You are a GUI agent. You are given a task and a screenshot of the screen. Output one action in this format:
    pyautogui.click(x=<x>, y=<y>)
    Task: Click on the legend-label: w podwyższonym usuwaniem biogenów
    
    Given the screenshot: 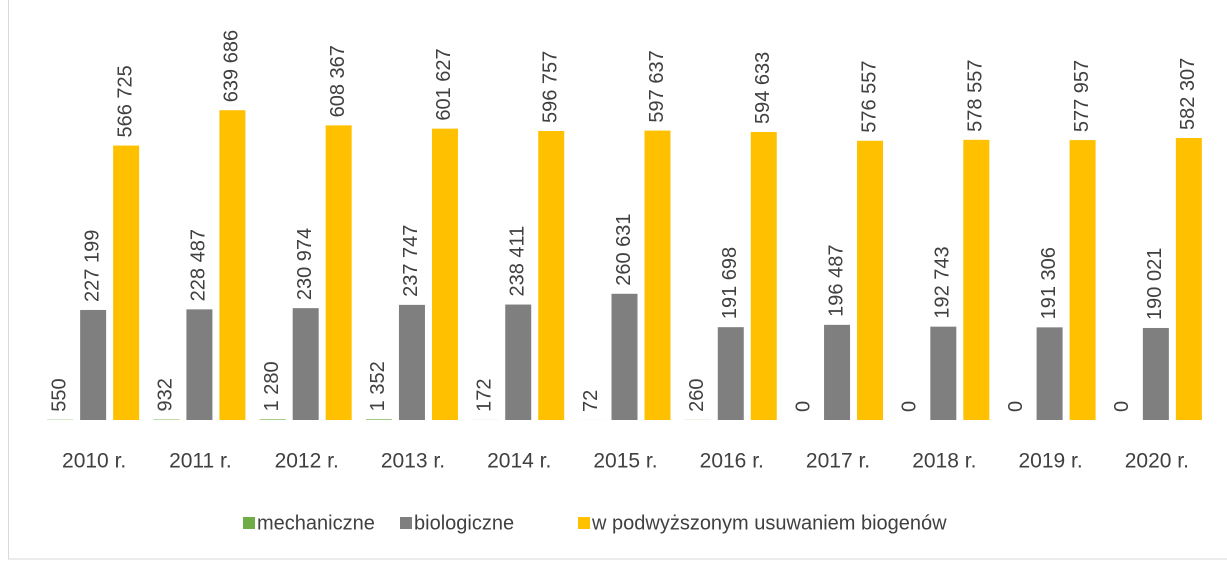 What is the action you would take?
    pyautogui.click(x=769, y=523)
    